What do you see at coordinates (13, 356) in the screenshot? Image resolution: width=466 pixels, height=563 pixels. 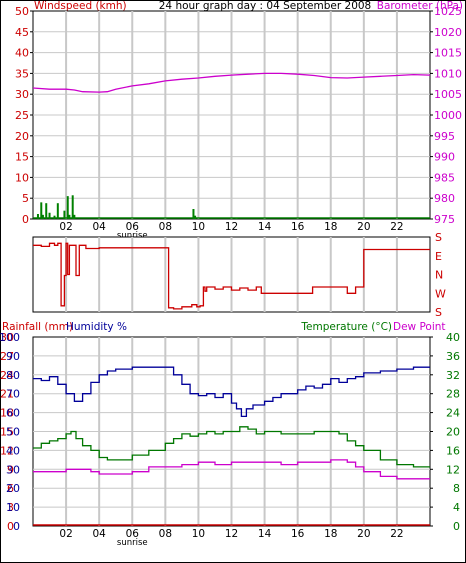 I see `humidity-y-tick-label: 90` at bounding box center [13, 356].